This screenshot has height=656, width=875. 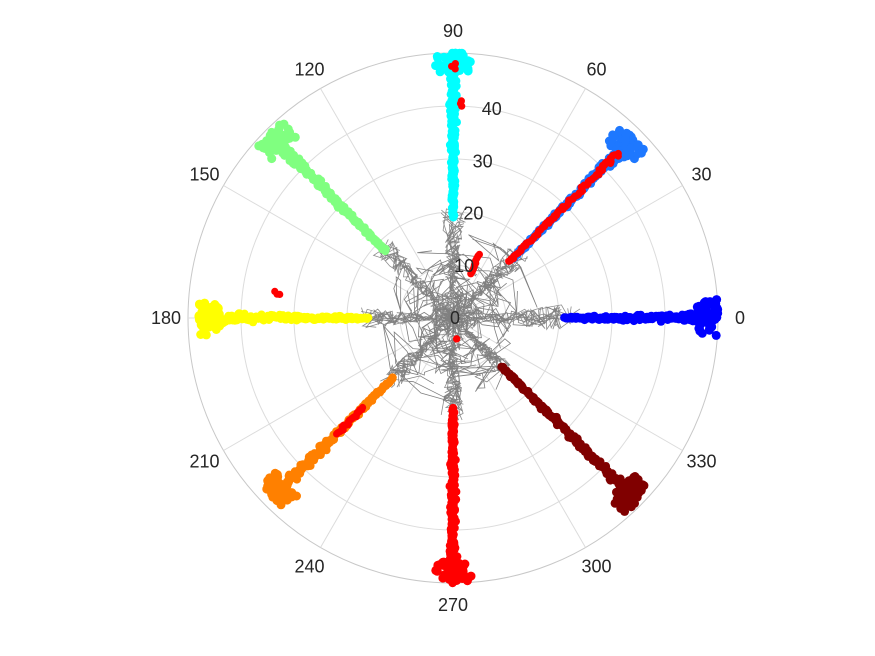 What do you see at coordinates (166, 318) in the screenshot?
I see `theta-tick-label: 180` at bounding box center [166, 318].